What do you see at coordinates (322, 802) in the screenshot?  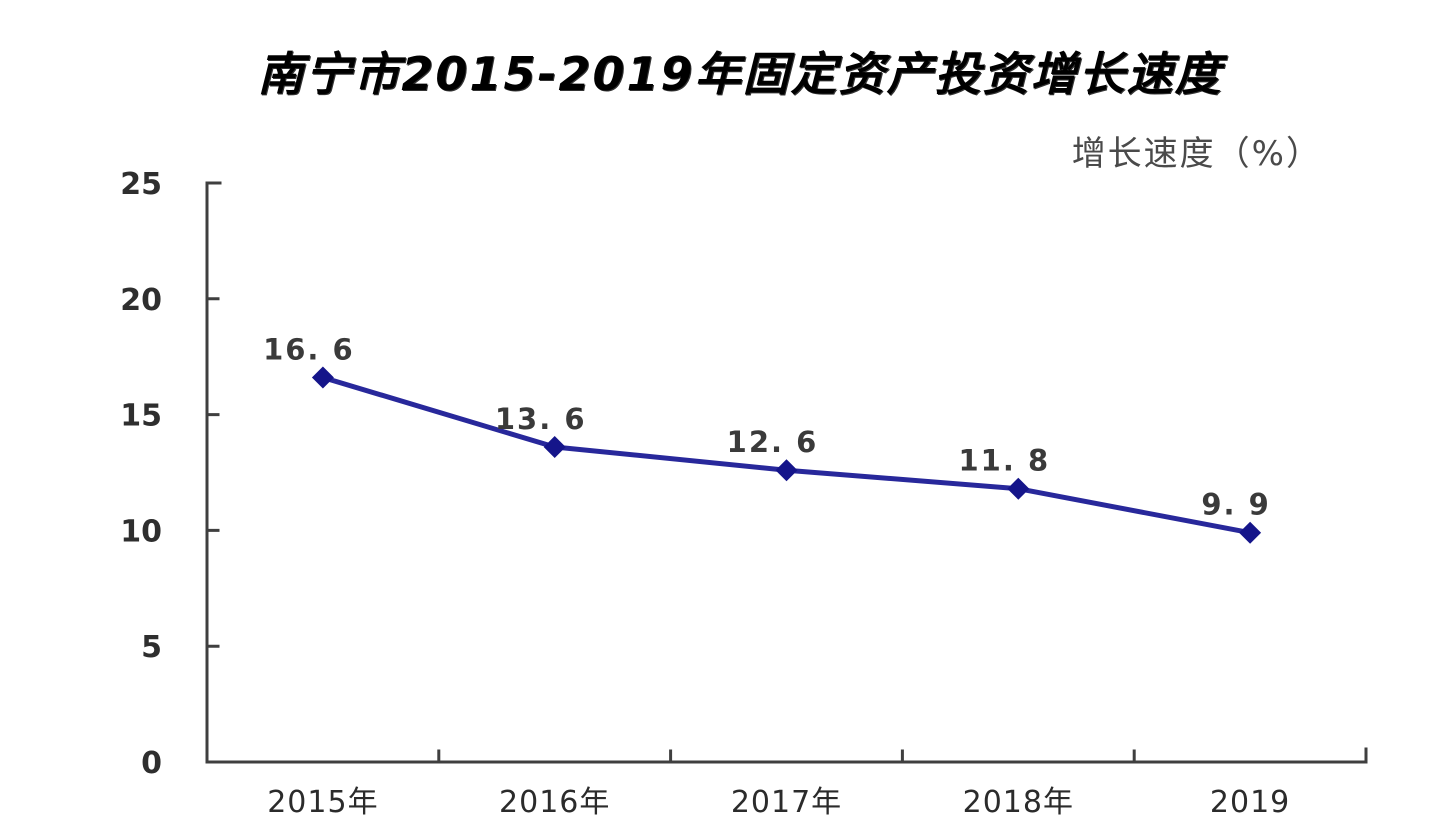 I see `x-axis-tick-label: 2015年` at bounding box center [322, 802].